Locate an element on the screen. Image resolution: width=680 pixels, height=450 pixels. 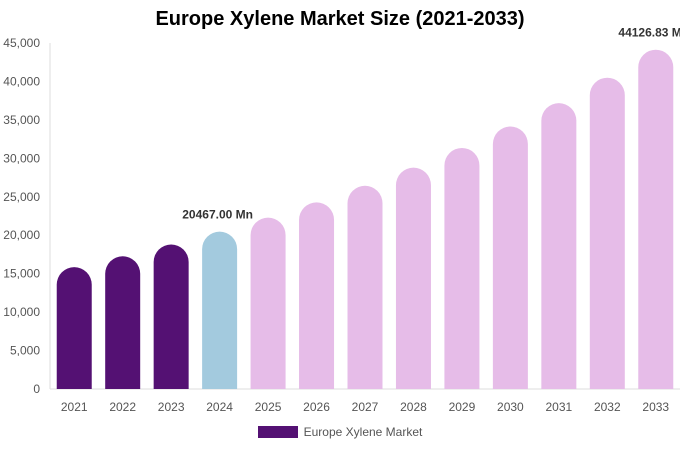
x-tick-label: 2026 is located at coordinates (316, 407).